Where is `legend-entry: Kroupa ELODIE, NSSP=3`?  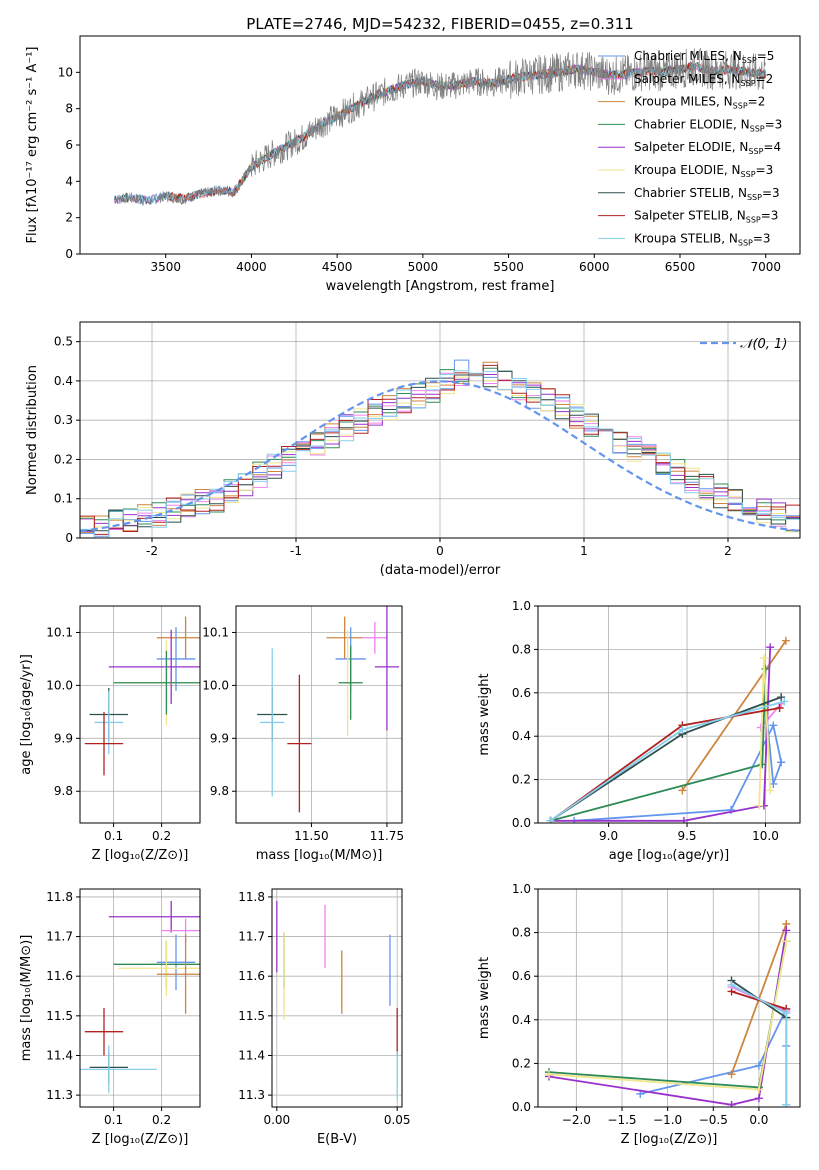
legend-entry: Kroupa ELODIE, NSSP=3 is located at coordinates (703, 171).